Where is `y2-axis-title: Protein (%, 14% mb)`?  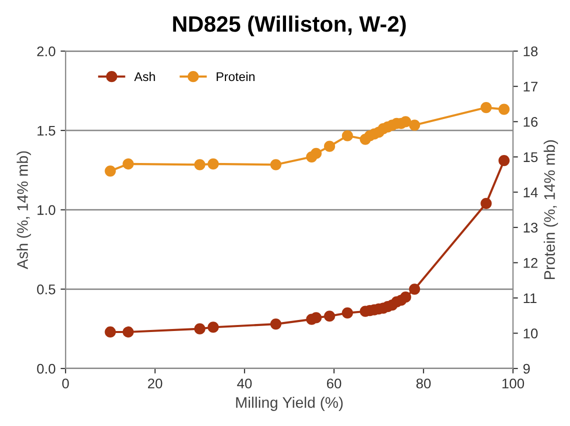
y2-axis-title: Protein (%, 14% mb) is located at coordinates (551, 210).